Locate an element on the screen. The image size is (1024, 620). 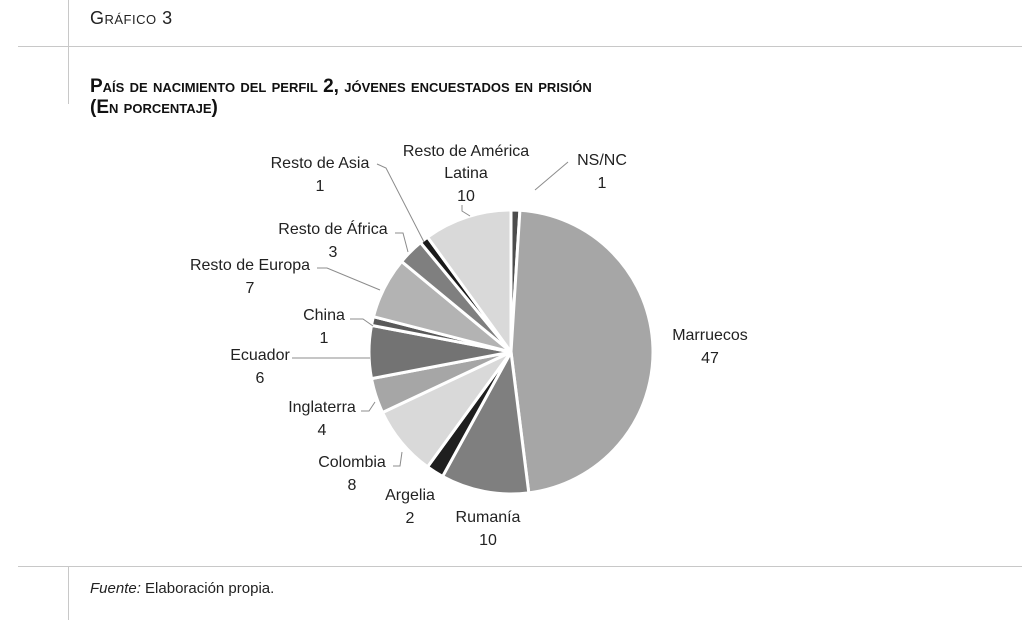
data-label-resto-de-america-latina-value: 10 is located at coordinates (466, 196).